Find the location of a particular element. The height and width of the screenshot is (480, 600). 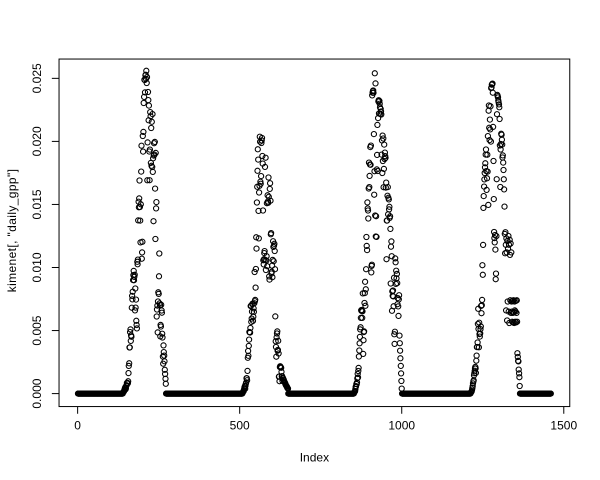

svg-text: 0.000 is located at coordinates (37, 393).